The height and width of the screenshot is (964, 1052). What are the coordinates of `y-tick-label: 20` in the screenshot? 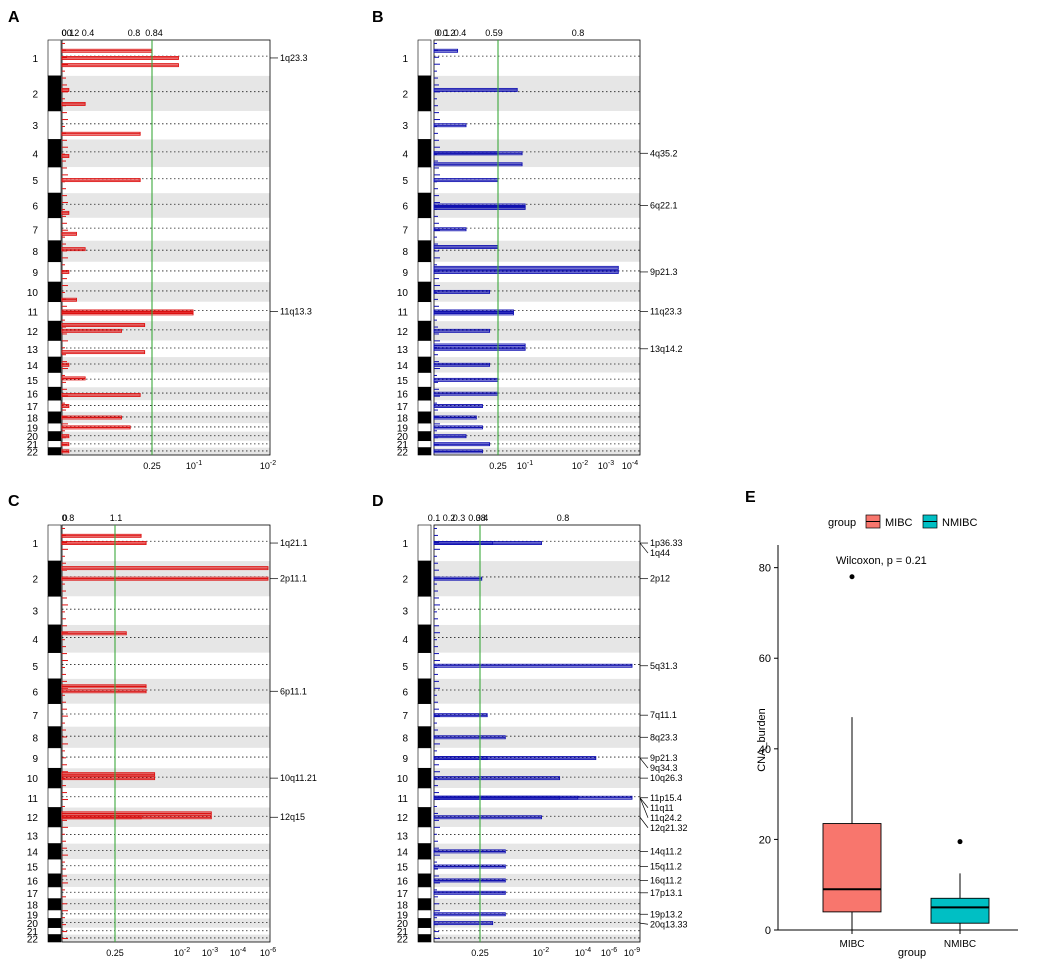 It's located at (765, 840).